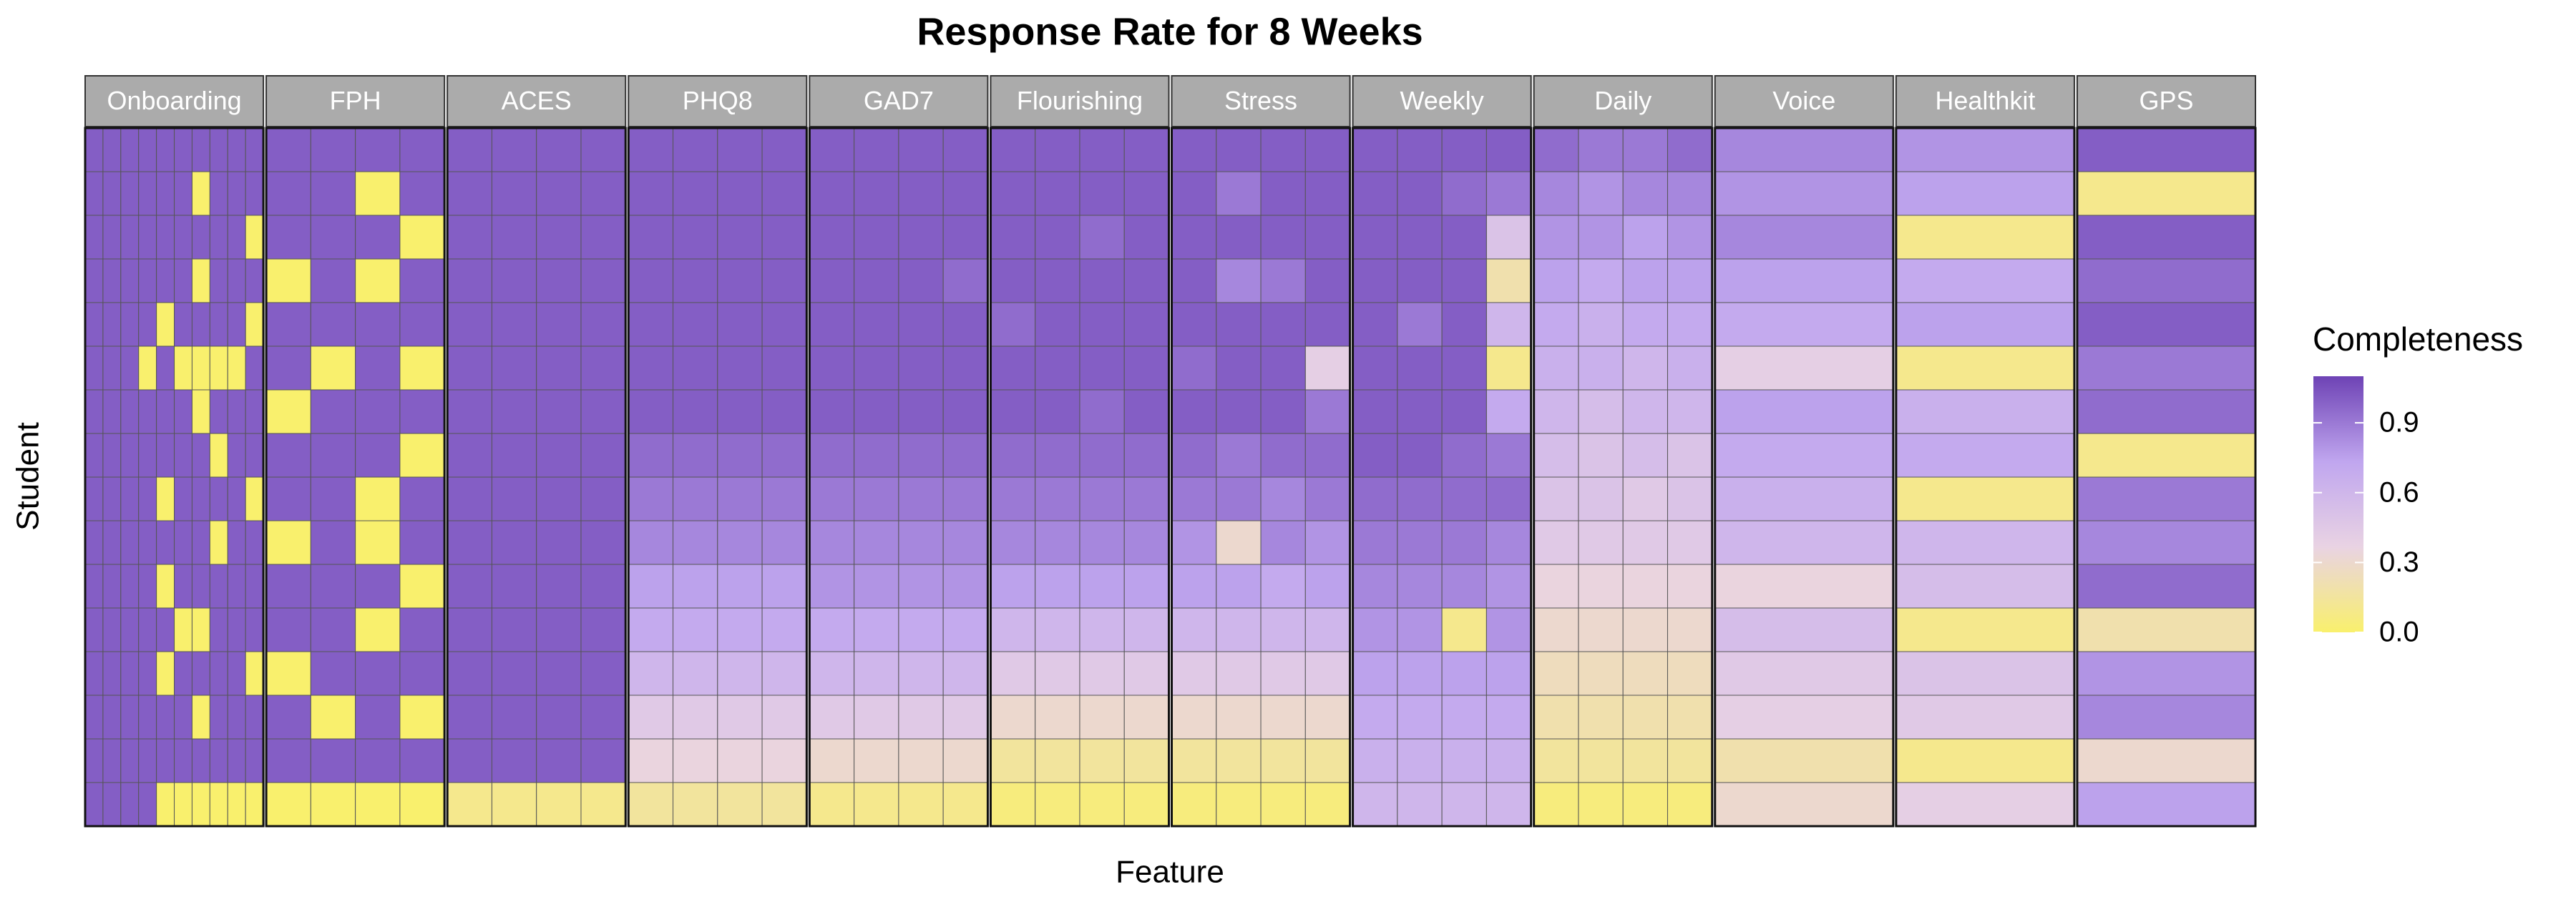 The height and width of the screenshot is (912, 2576). I want to click on facet-strip, so click(899, 101).